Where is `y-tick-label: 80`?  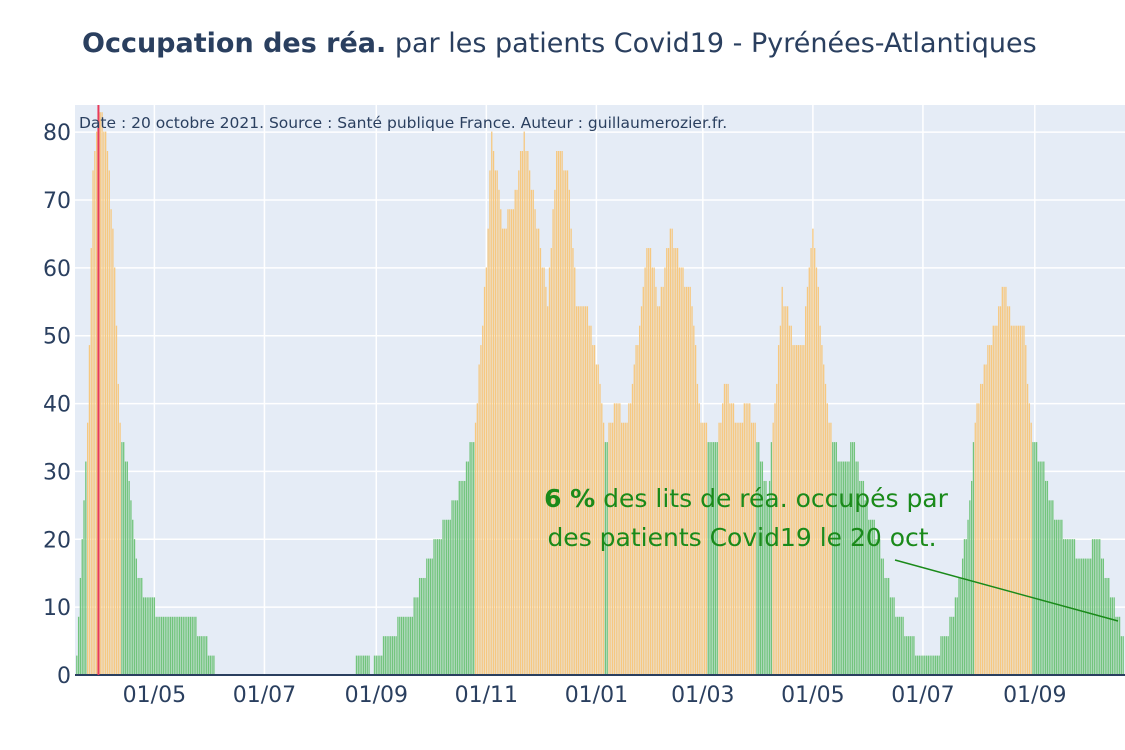
y-tick-label: 80 is located at coordinates (57, 133).